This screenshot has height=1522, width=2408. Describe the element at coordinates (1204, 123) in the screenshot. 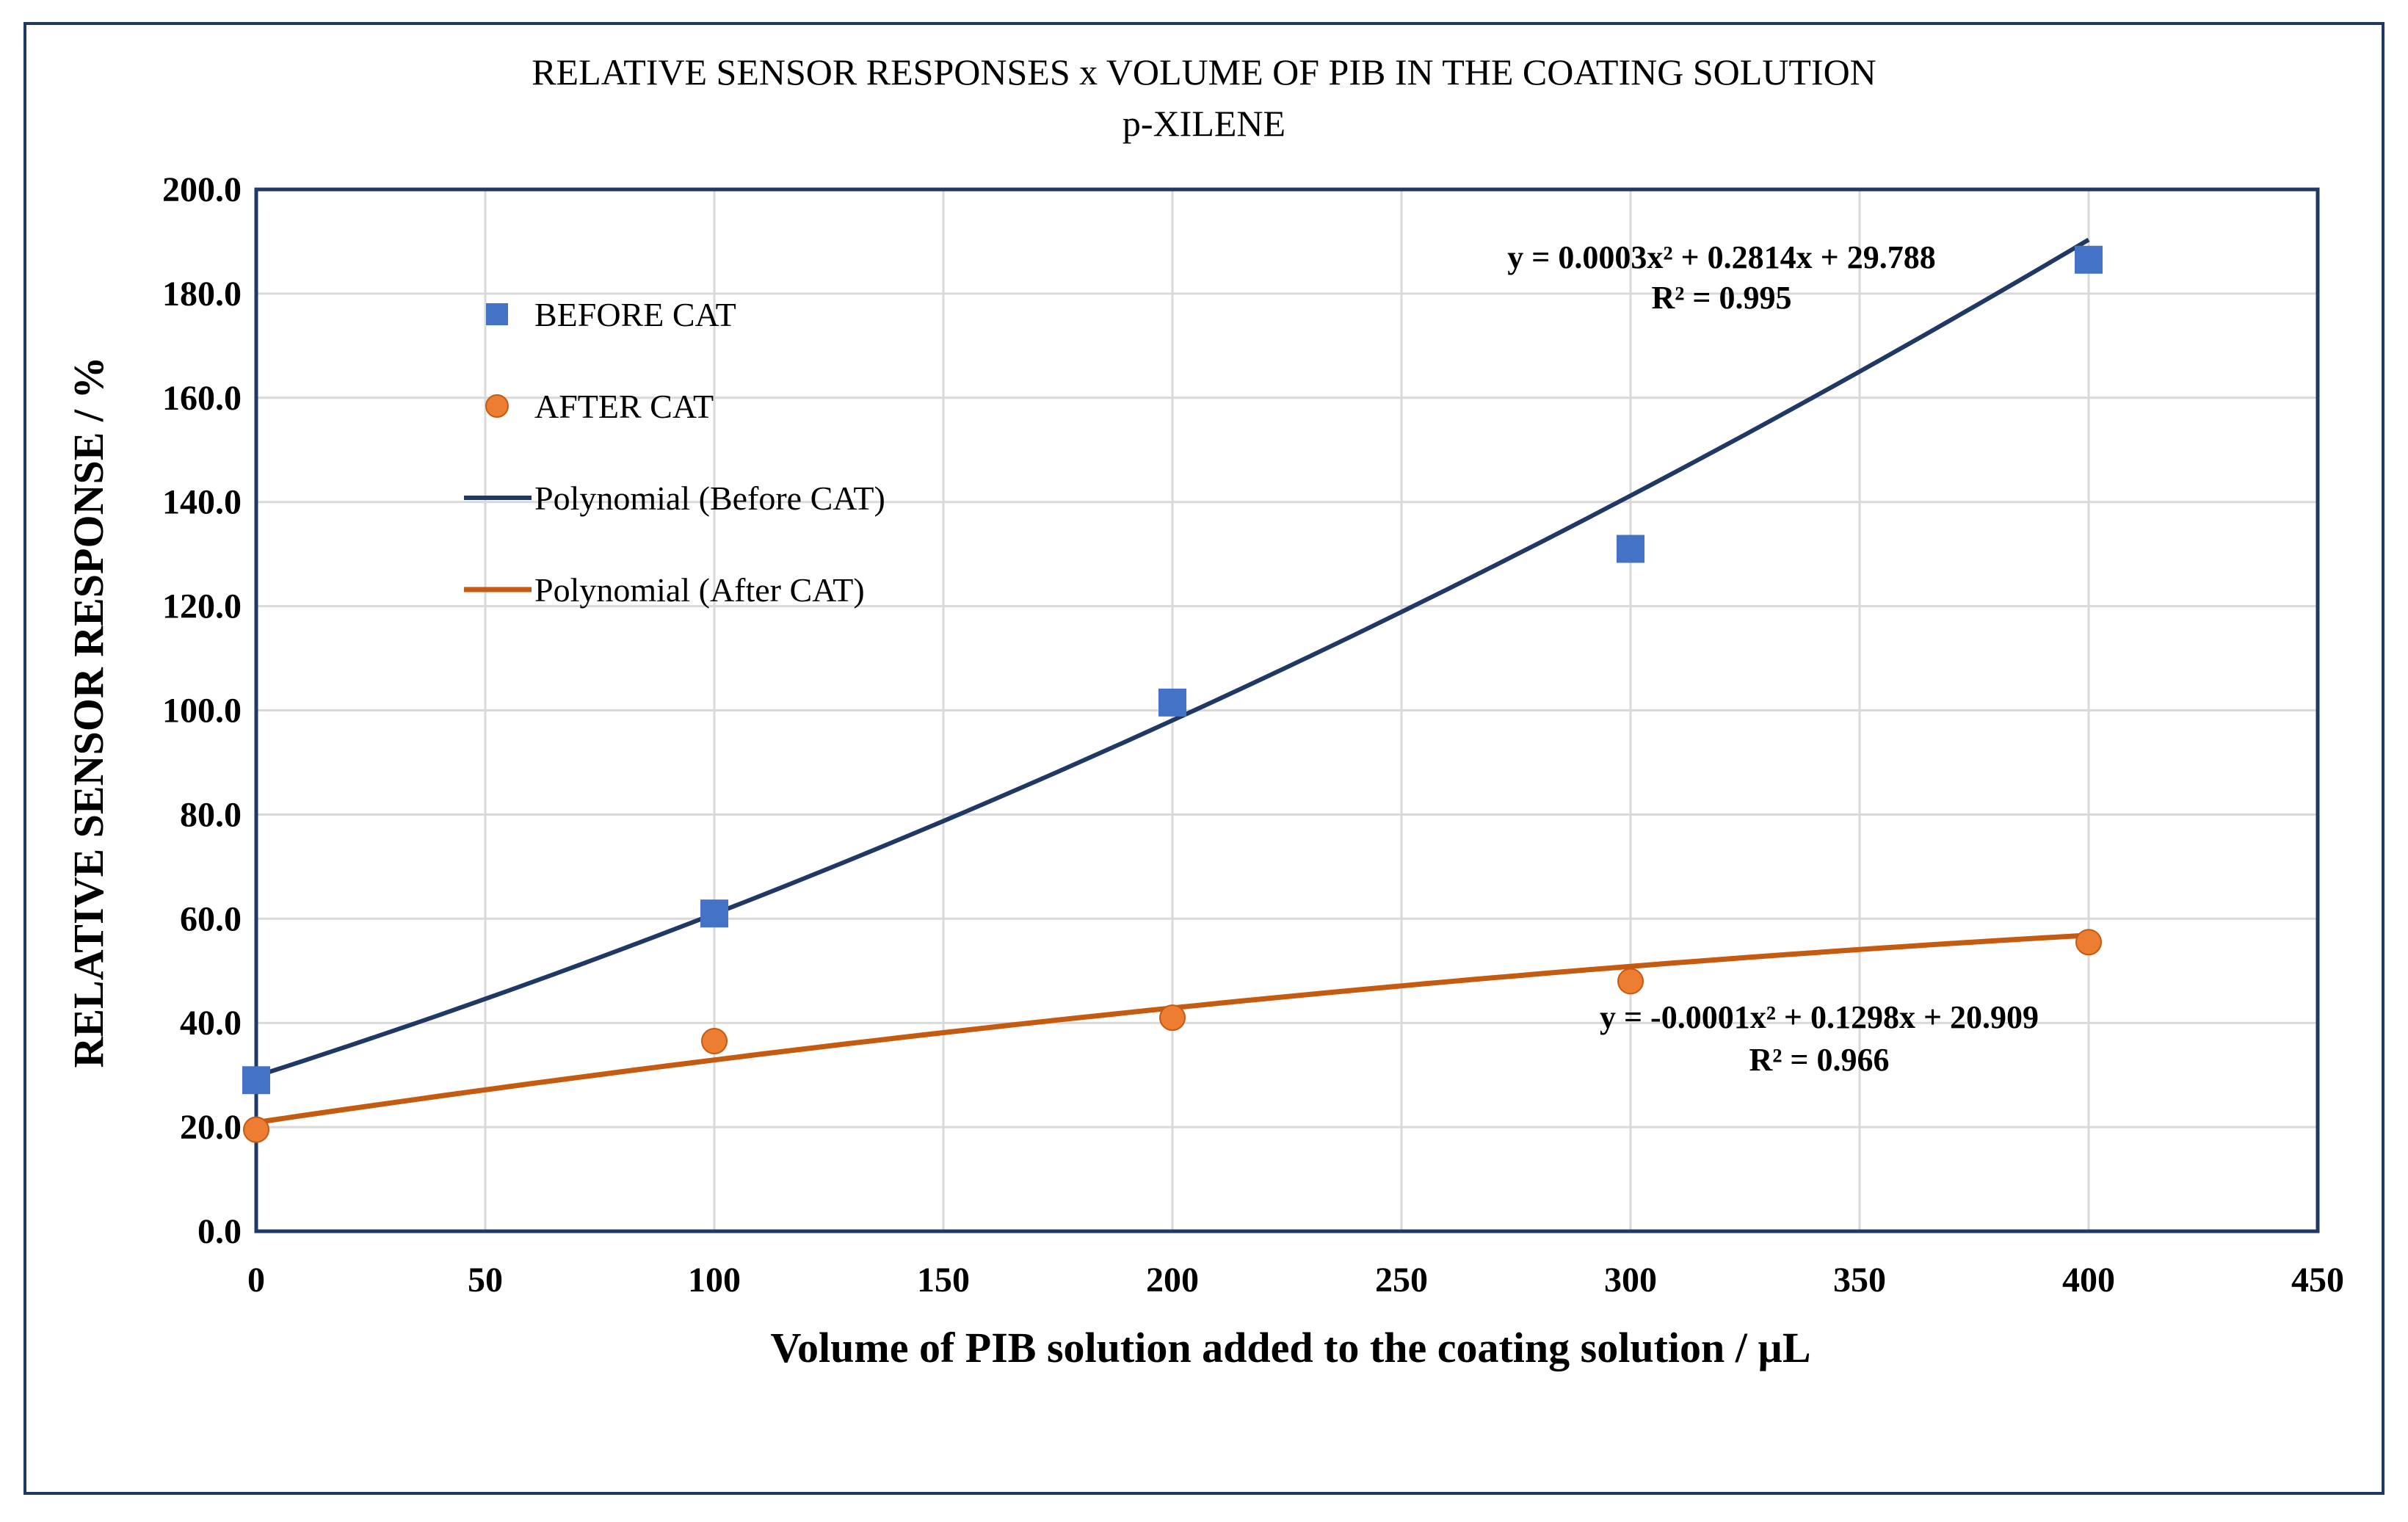

I see `chart-subtitle: p-XILENE` at that location.